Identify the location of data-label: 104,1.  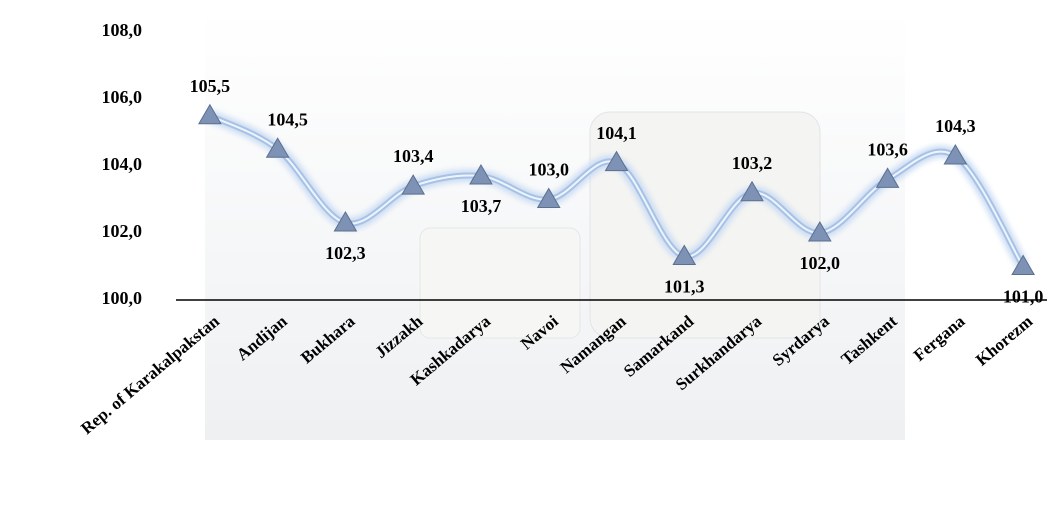
(616, 133).